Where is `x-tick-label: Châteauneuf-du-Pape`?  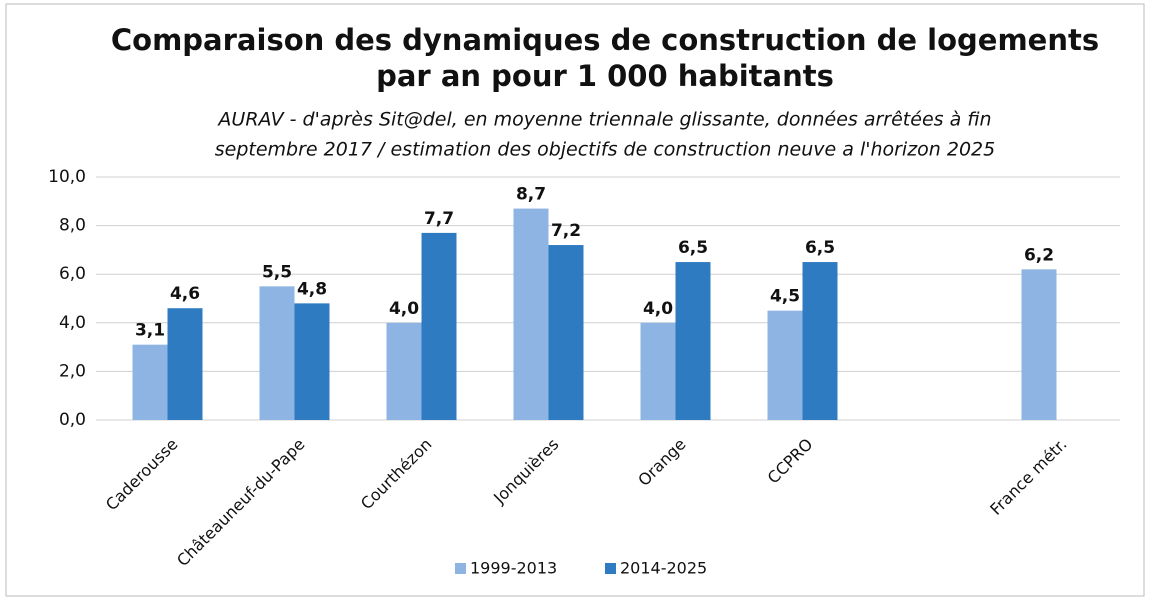
x-tick-label: Châteauneuf-du-Pape is located at coordinates (241, 503).